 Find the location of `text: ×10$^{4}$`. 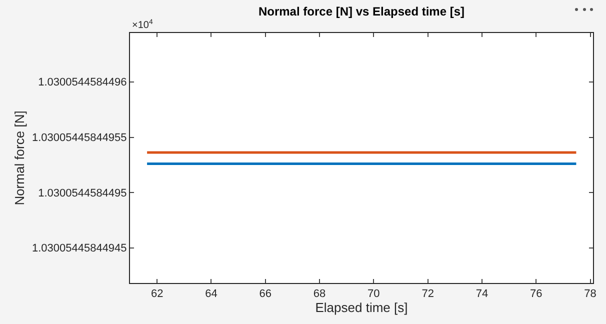

text: ×10$^{4}$ is located at coordinates (142, 25).